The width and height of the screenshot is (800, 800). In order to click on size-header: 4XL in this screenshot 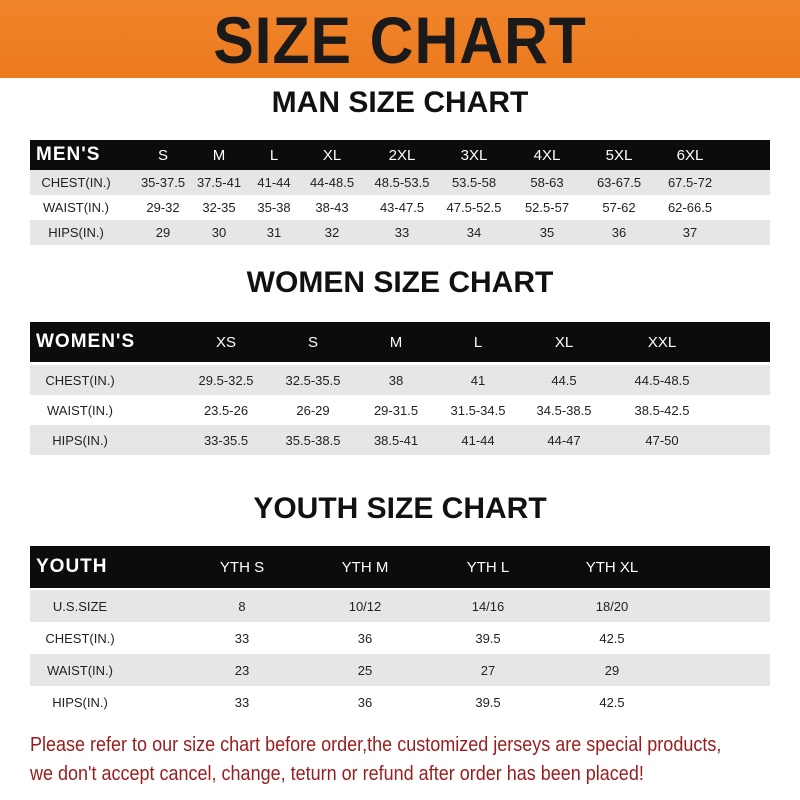, I will do `click(547, 155)`.